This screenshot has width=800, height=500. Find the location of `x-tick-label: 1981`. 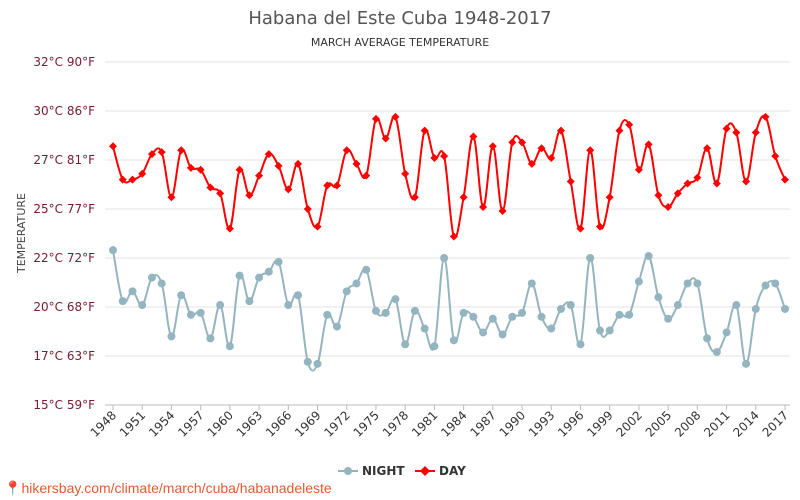

x-tick-label: 1981 is located at coordinates (424, 423).